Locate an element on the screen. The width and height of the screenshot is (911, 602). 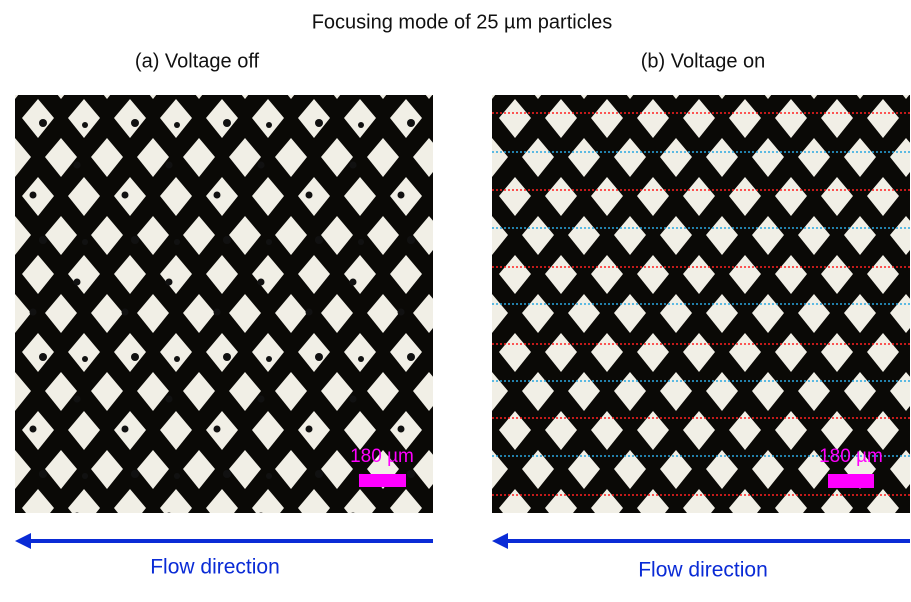
figure-title: Focusing mode of 25 µm particles is located at coordinates (462, 22).